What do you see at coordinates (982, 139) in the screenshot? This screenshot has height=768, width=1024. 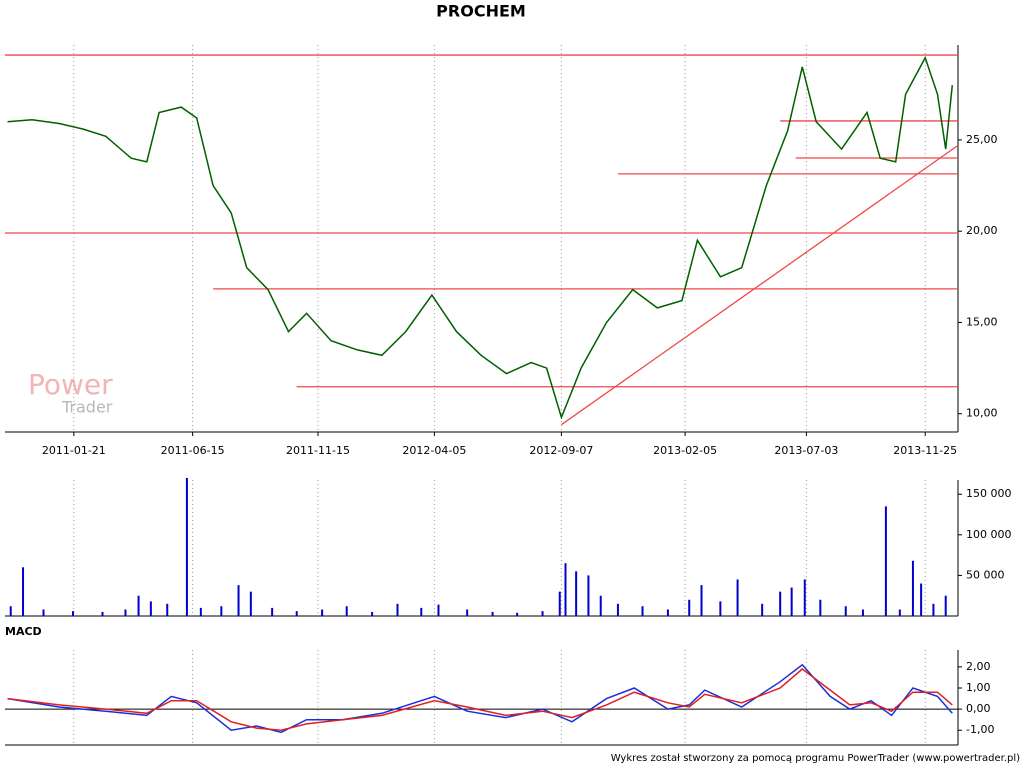 I see `y-tick-label: 25,00` at bounding box center [982, 139].